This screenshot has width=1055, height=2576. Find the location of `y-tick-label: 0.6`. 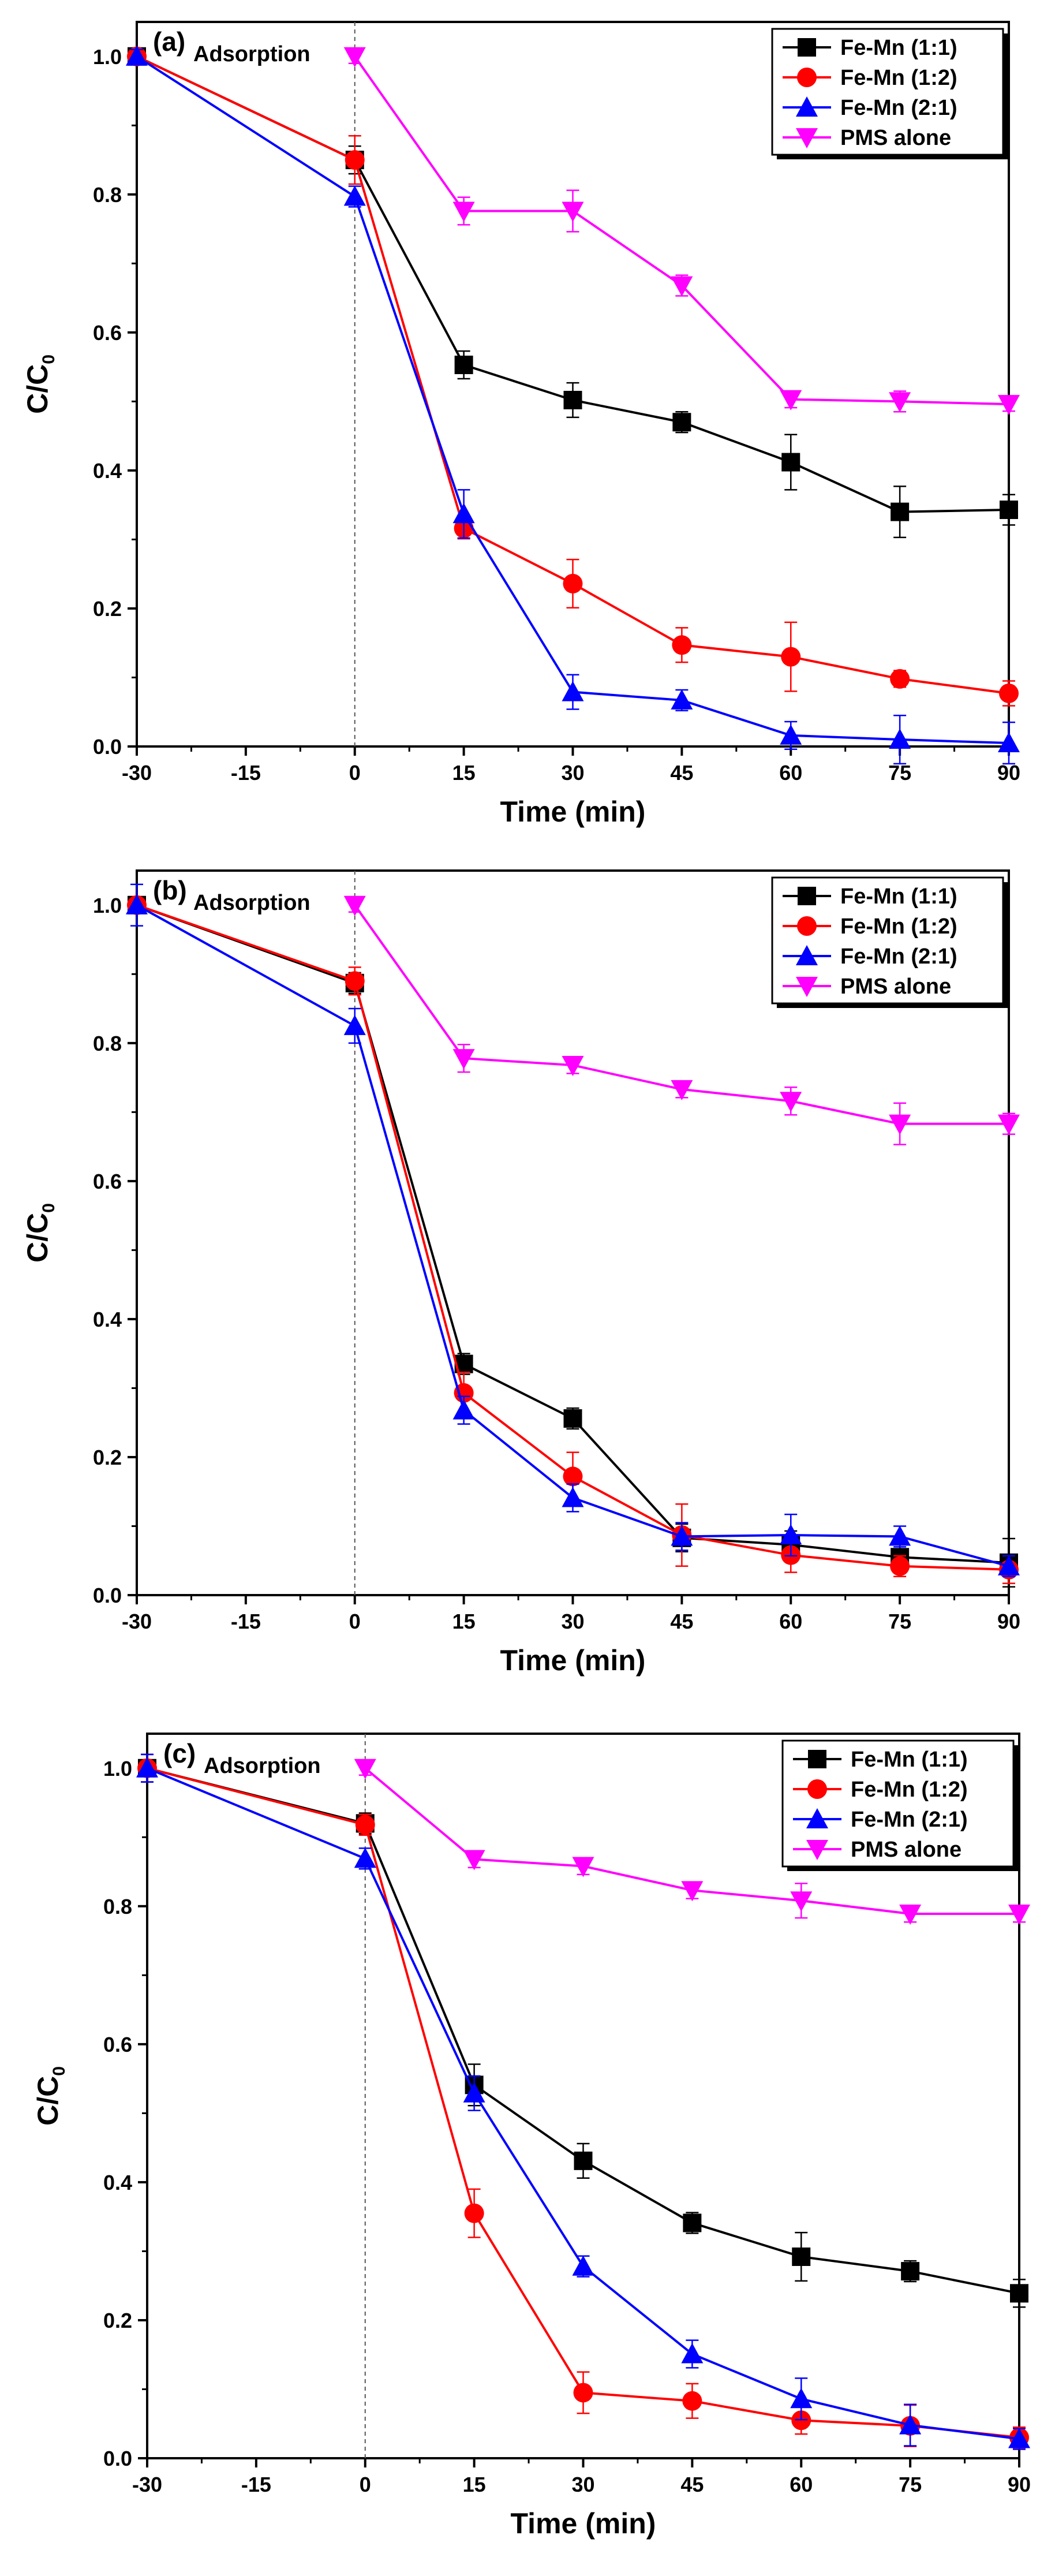

y-tick-label: 0.6 is located at coordinates (107, 333).